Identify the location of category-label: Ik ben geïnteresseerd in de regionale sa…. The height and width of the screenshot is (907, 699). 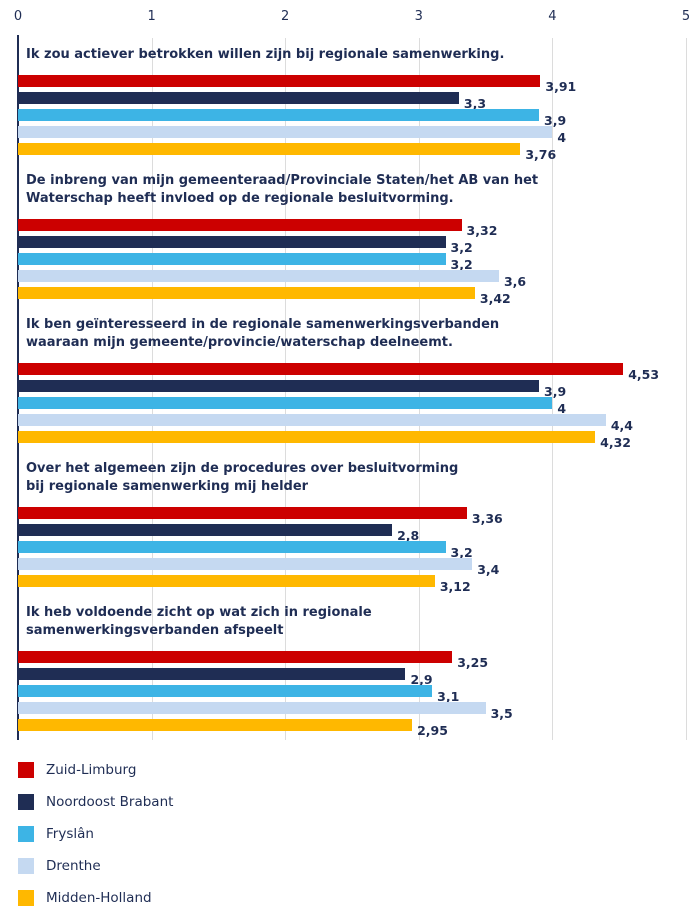
(263, 333).